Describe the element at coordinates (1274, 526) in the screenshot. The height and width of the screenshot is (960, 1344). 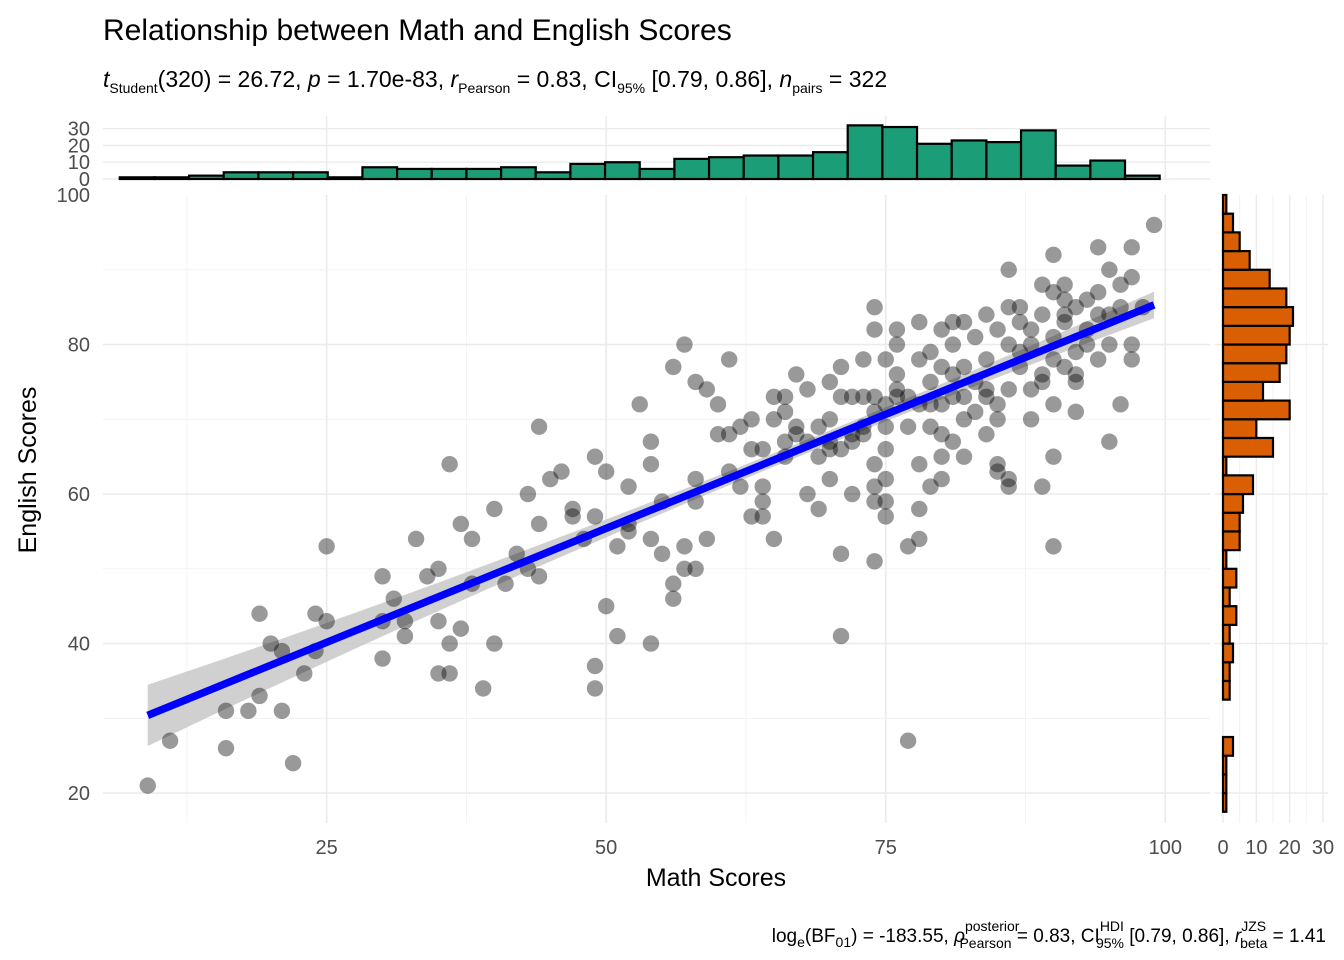
I see `right-histogram-panel: 0 10 20 30` at that location.